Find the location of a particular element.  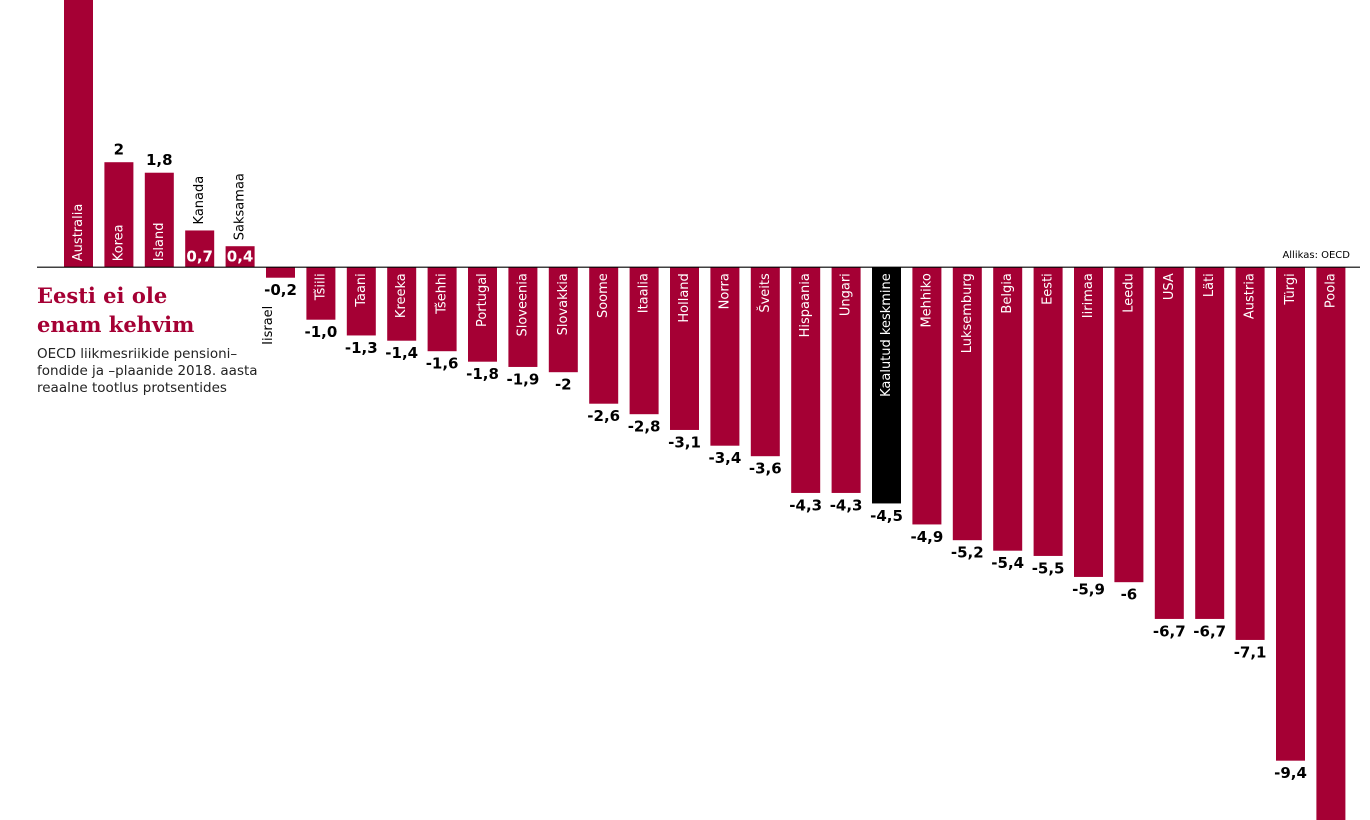

value-label: -6 is located at coordinates (1129, 595).